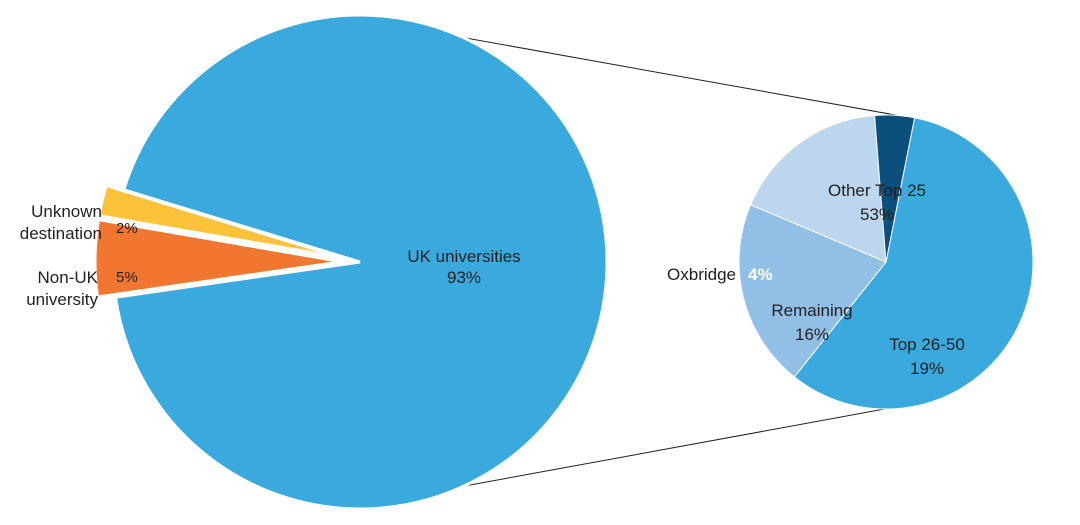 This screenshot has width=1080, height=525. I want to click on slice-value-unknown-destination: 2%, so click(127, 228).